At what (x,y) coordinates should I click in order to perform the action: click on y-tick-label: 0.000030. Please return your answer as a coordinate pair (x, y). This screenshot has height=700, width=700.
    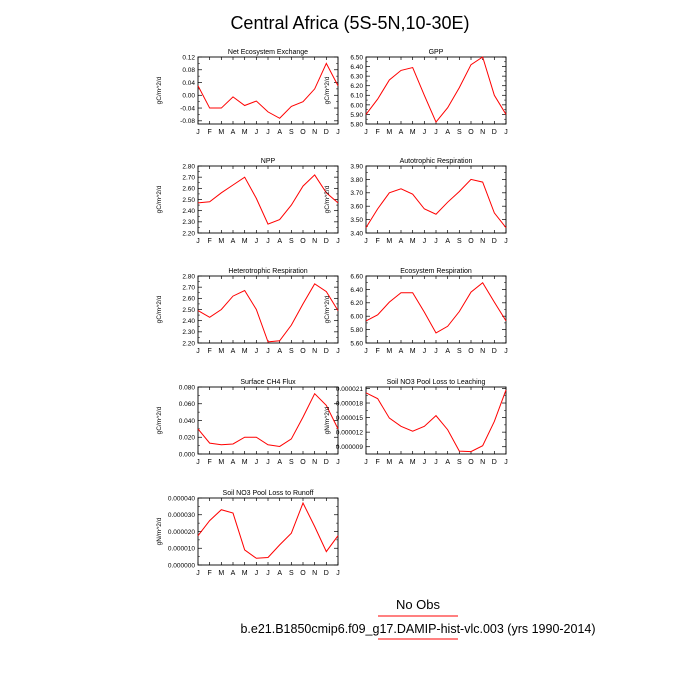
    Looking at the image, I should click on (181, 515).